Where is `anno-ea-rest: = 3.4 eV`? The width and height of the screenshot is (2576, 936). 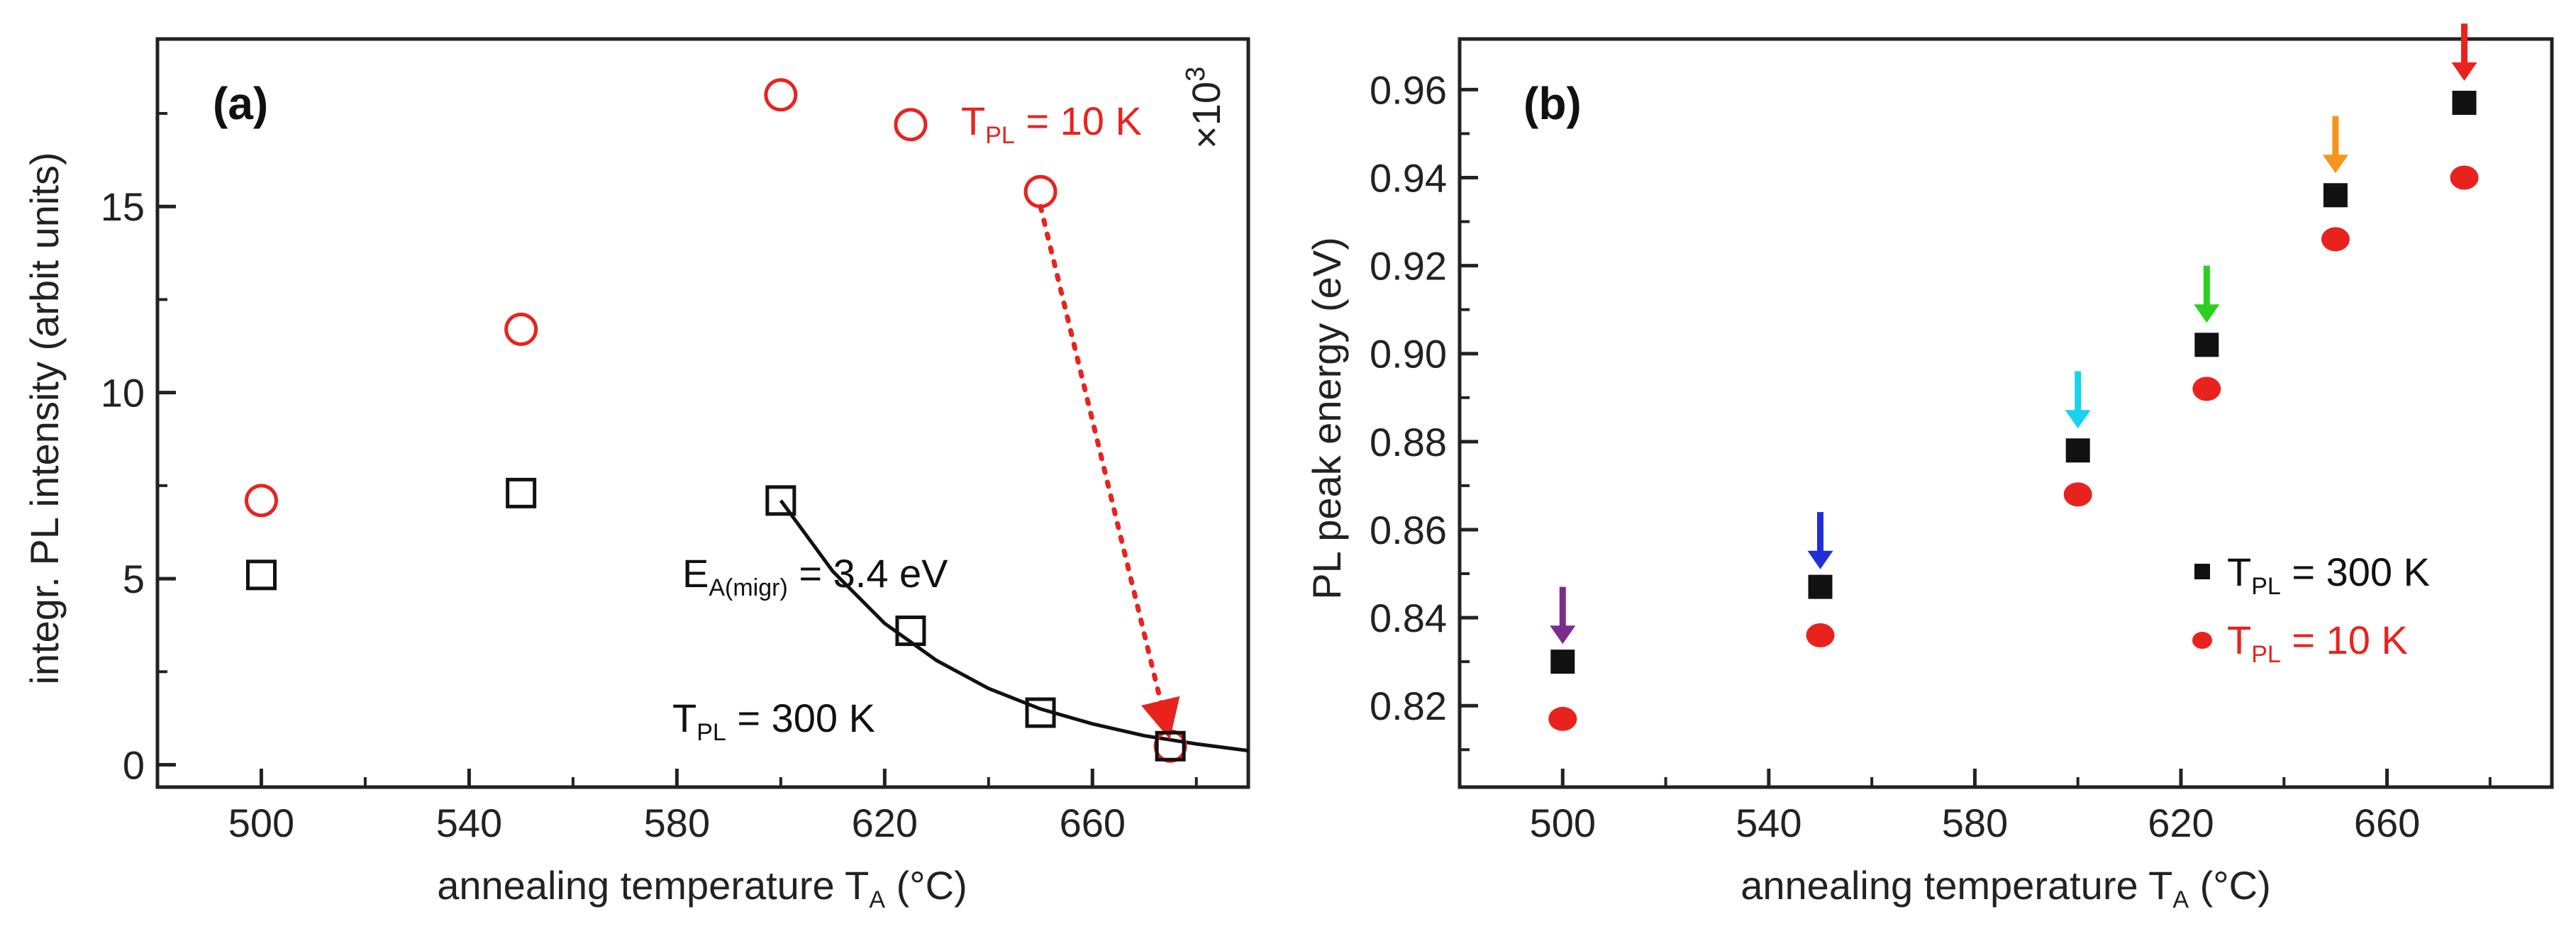
anno-ea-rest: = 3.4 eV is located at coordinates (868, 574).